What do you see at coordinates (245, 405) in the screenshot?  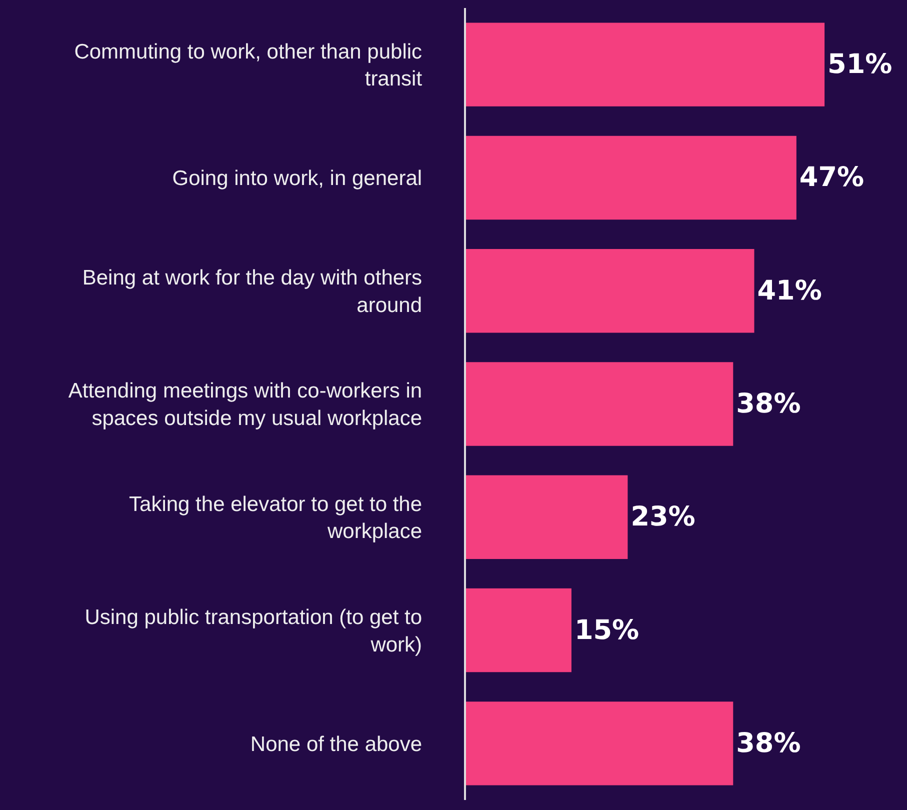 I see `y-tick-label: Attending meetings with co-workers in spaces outside my usual workplace` at bounding box center [245, 405].